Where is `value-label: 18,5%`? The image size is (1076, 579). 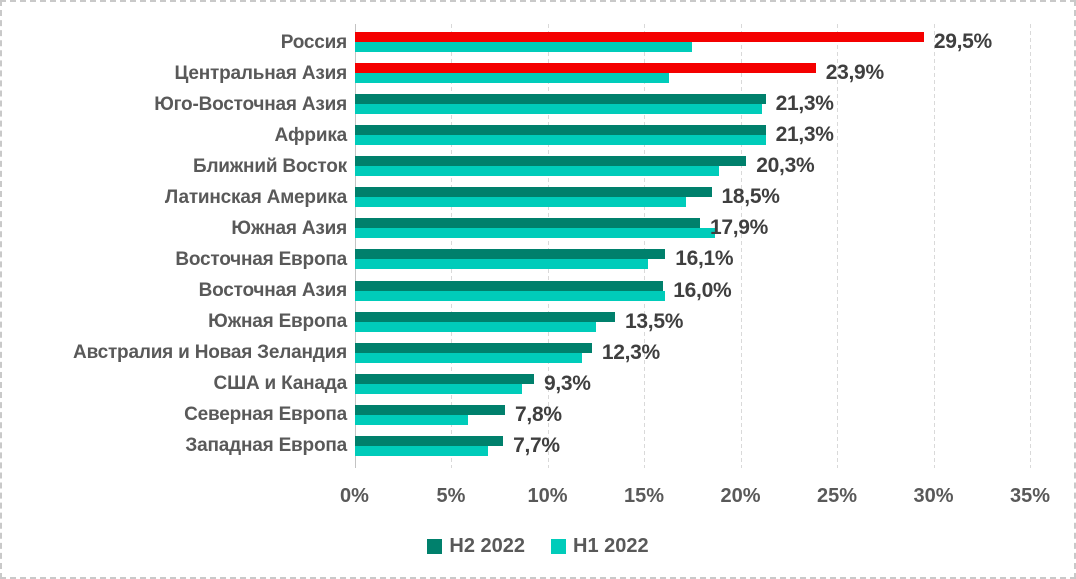
value-label: 18,5% is located at coordinates (750, 197).